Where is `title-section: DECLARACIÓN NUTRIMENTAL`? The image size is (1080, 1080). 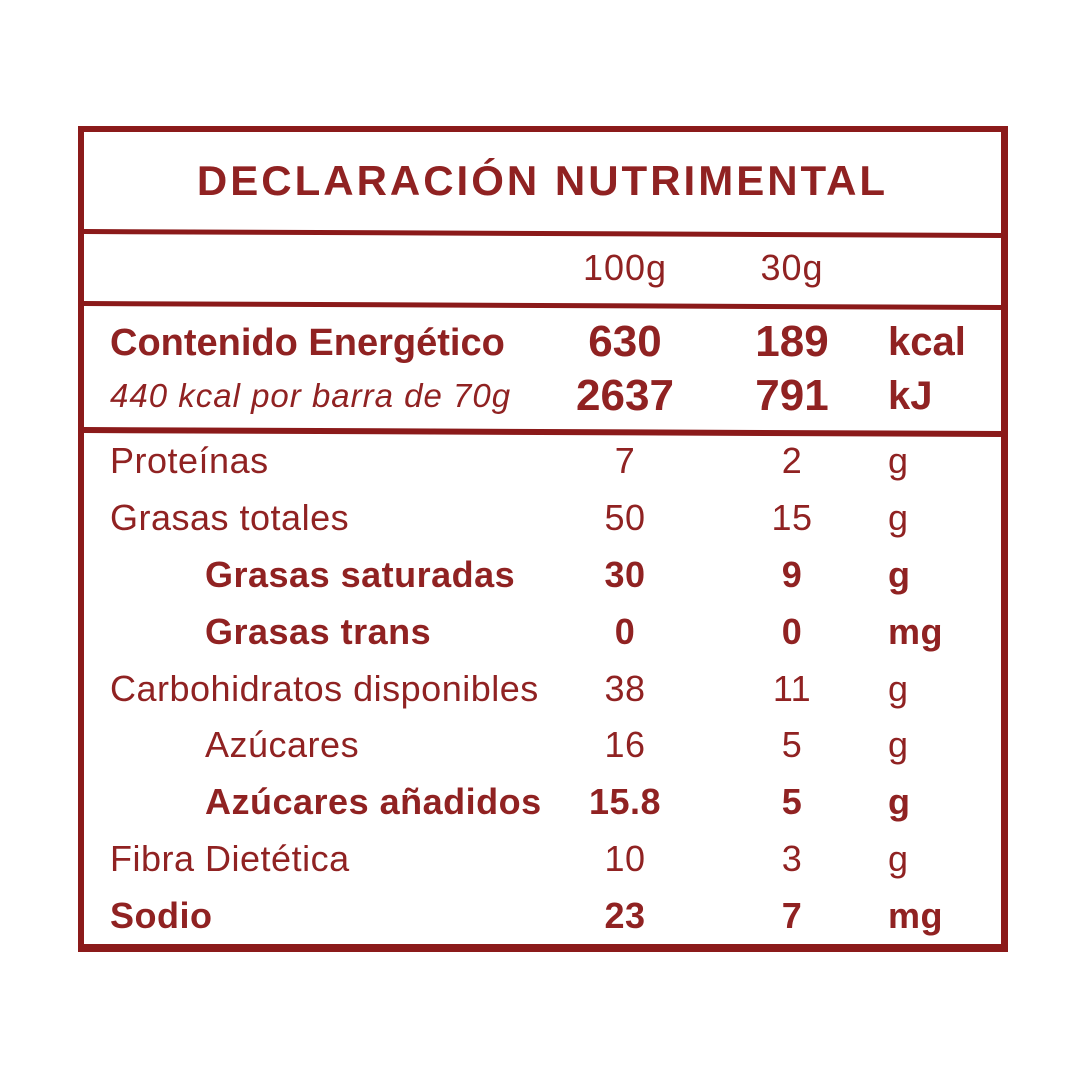
title-section: DECLARACIÓN NUTRIMENTAL is located at coordinates (542, 180).